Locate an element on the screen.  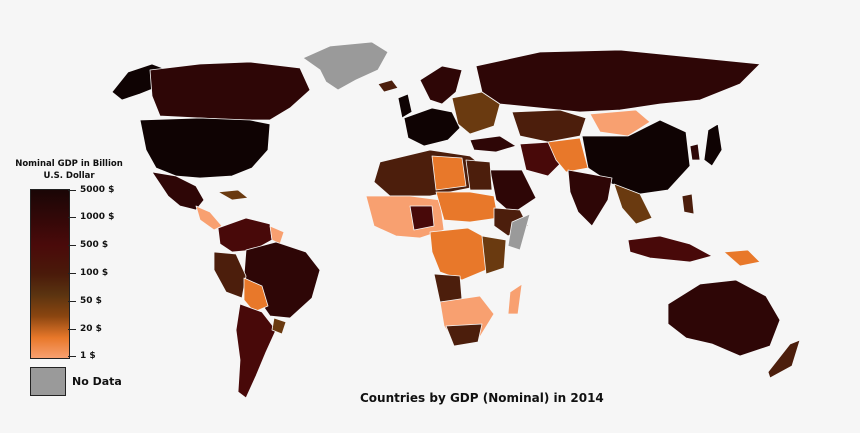
region-australia is located at coordinates (724, 318).